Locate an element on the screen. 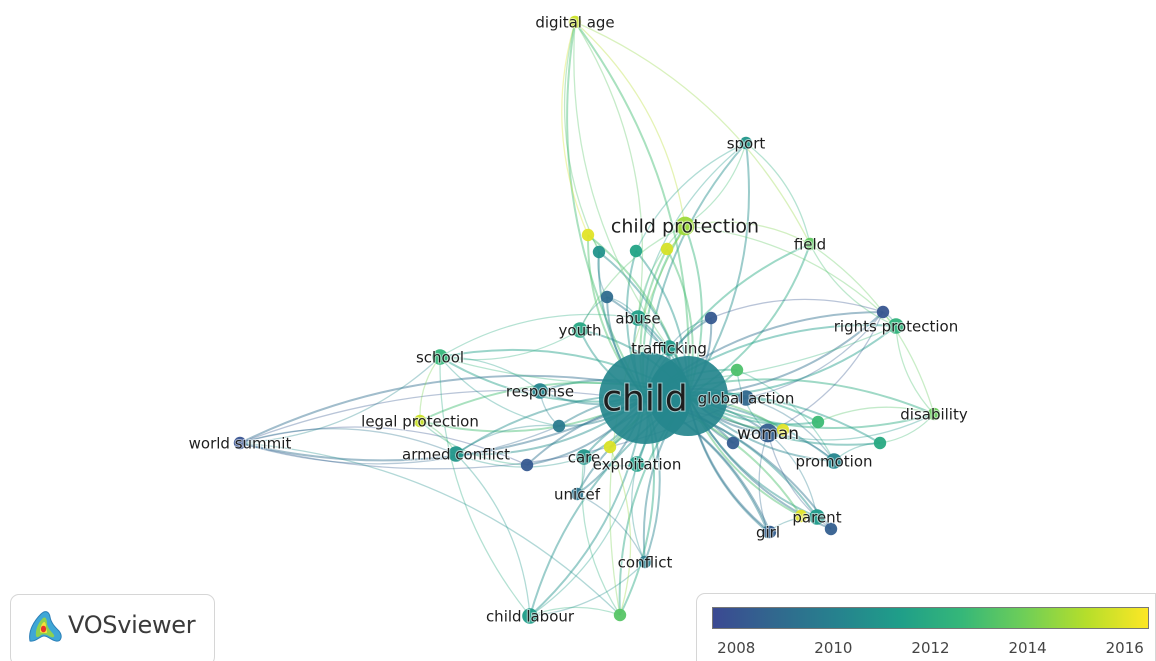 Image resolution: width=1156 pixels, height=661 pixels. label-child: child is located at coordinates (644, 399).